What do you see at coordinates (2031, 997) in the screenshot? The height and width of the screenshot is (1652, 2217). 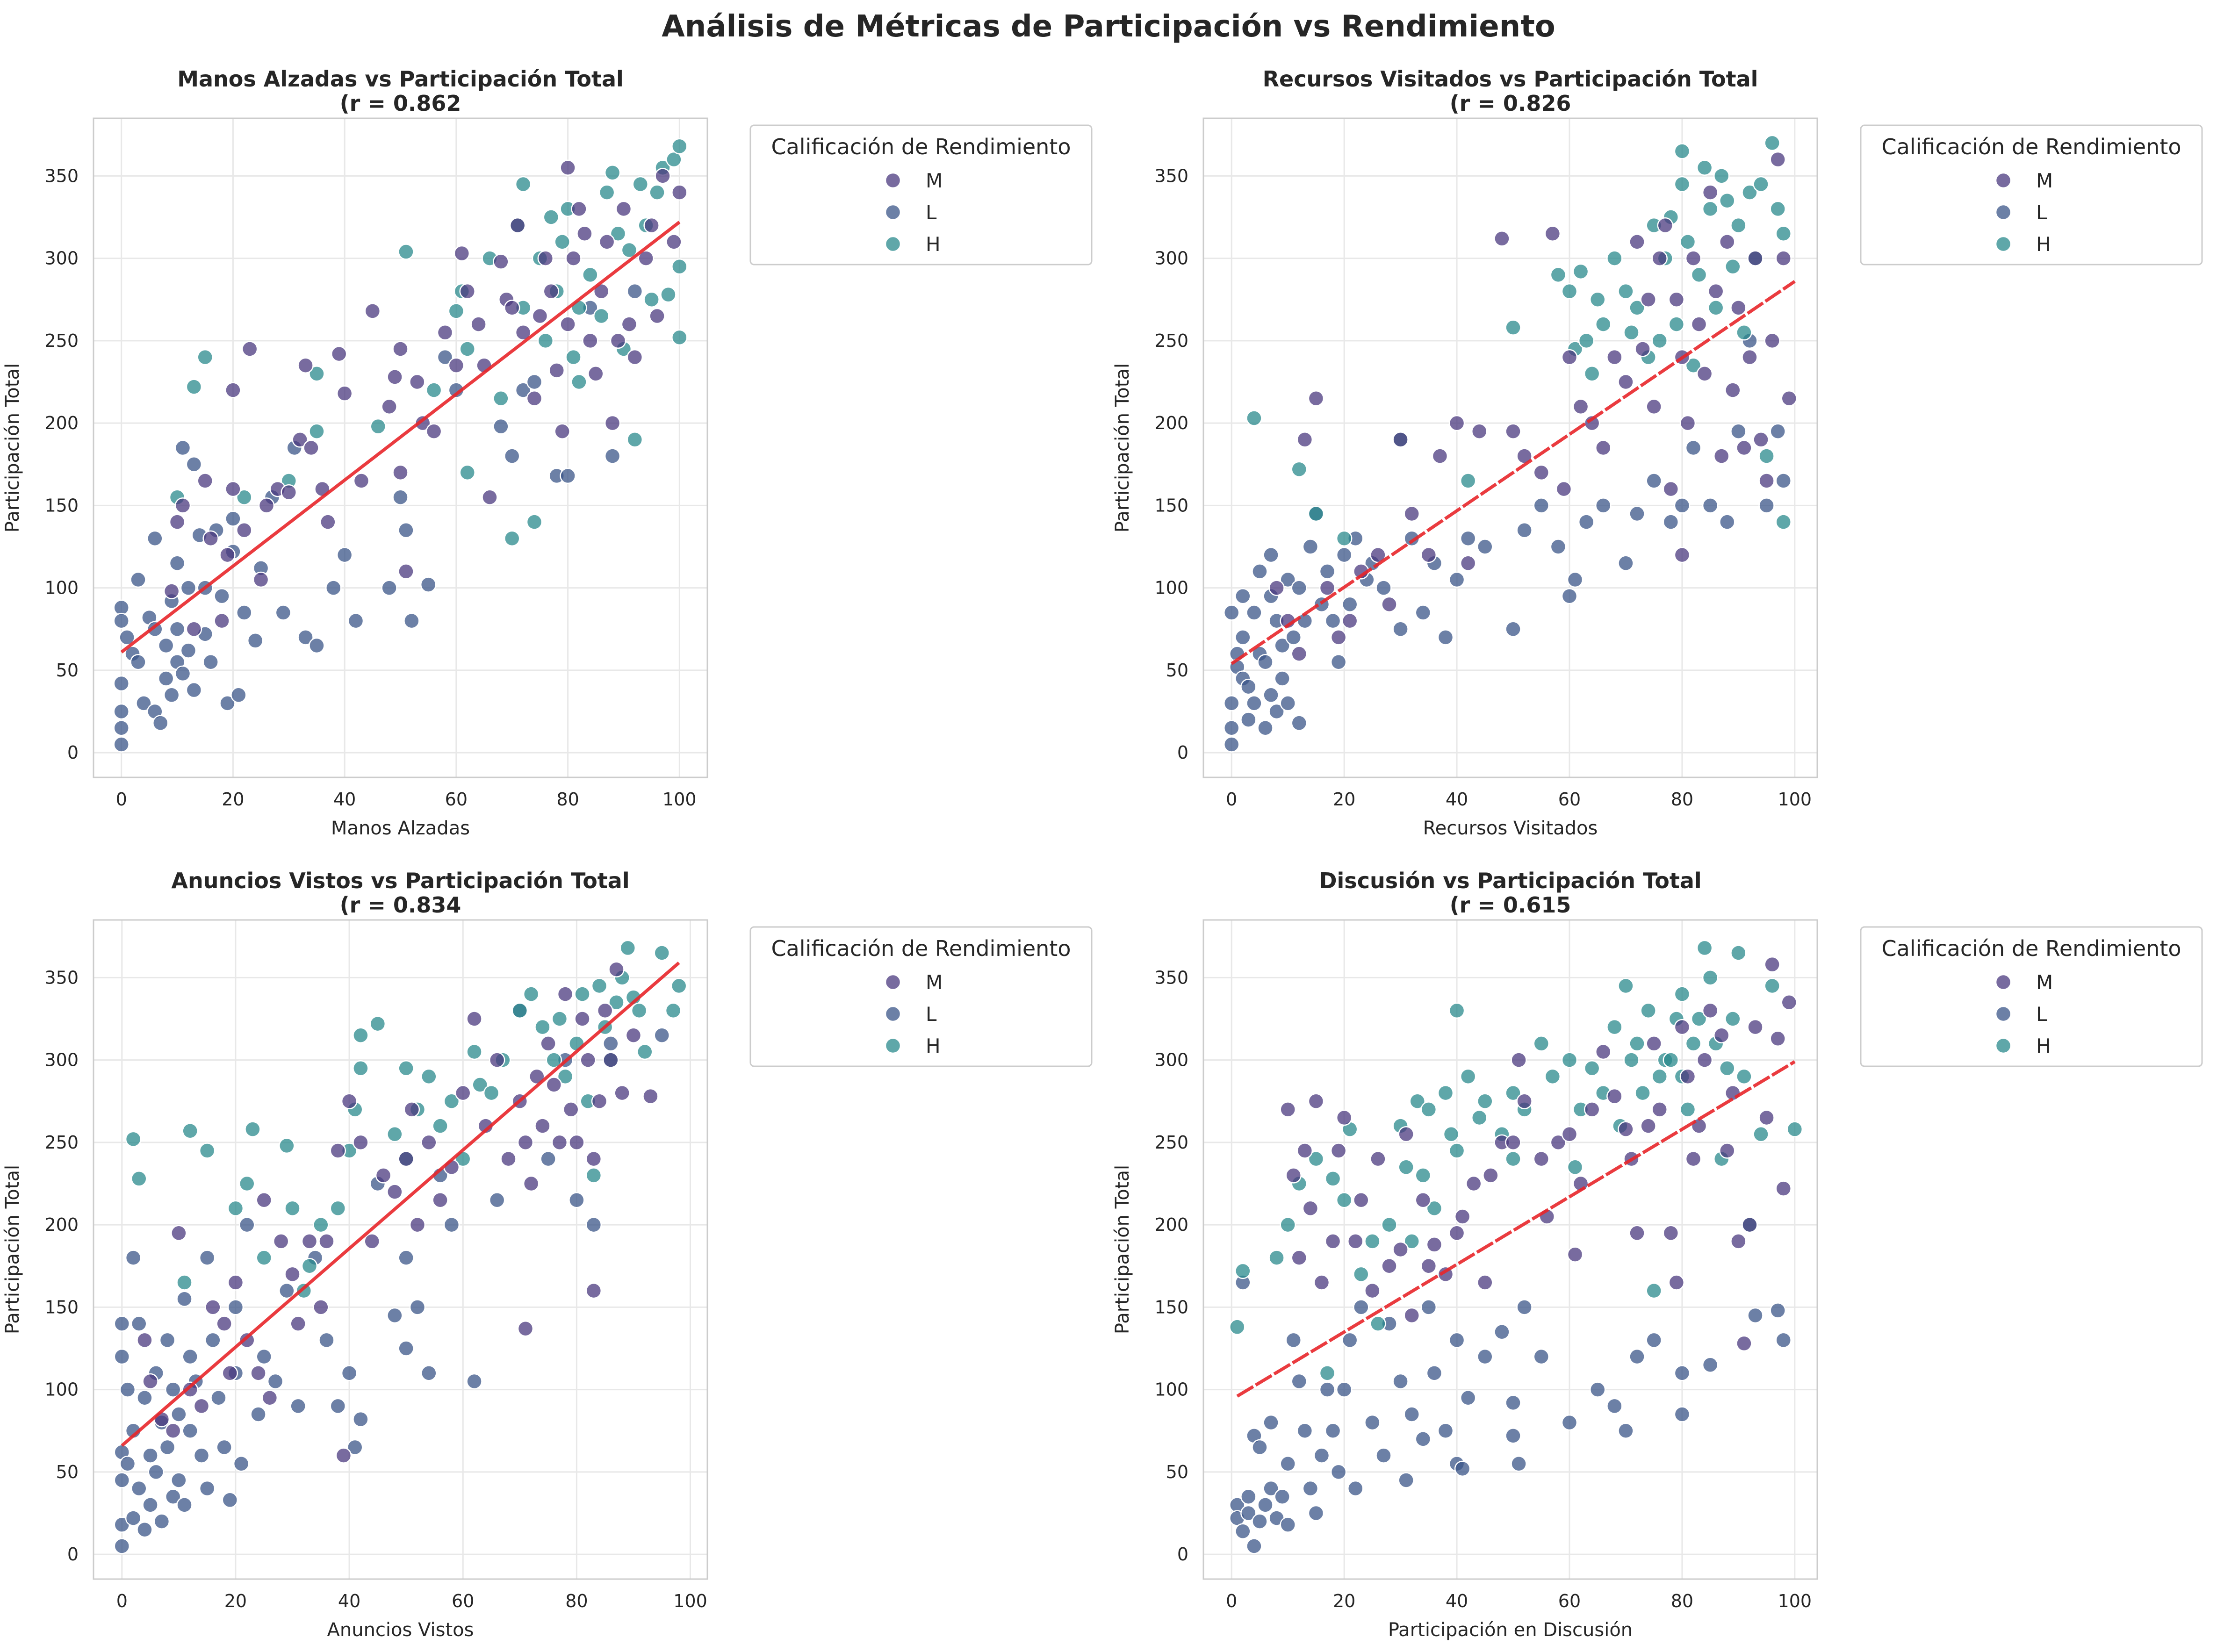 I see `legend: Calificación de Rendimiento MLH` at bounding box center [2031, 997].